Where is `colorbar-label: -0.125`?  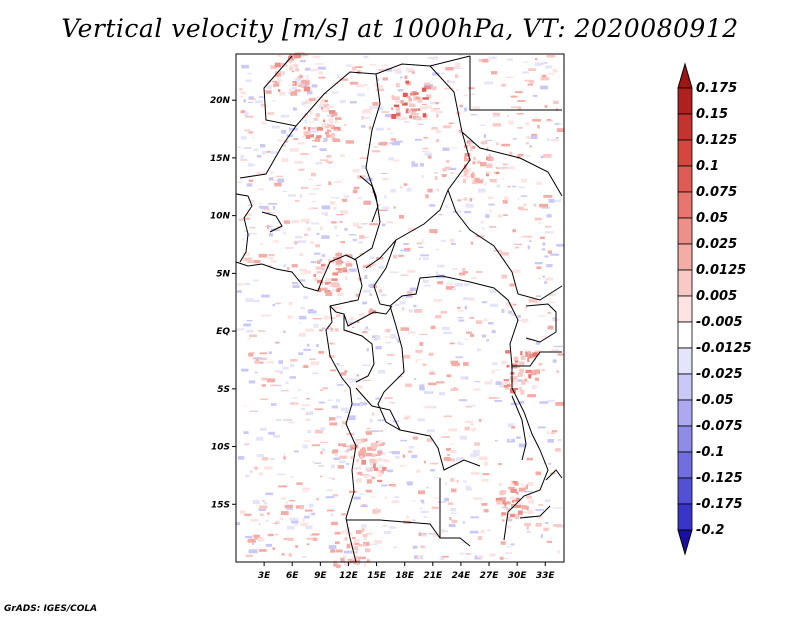 colorbar-label: -0.125 is located at coordinates (719, 478).